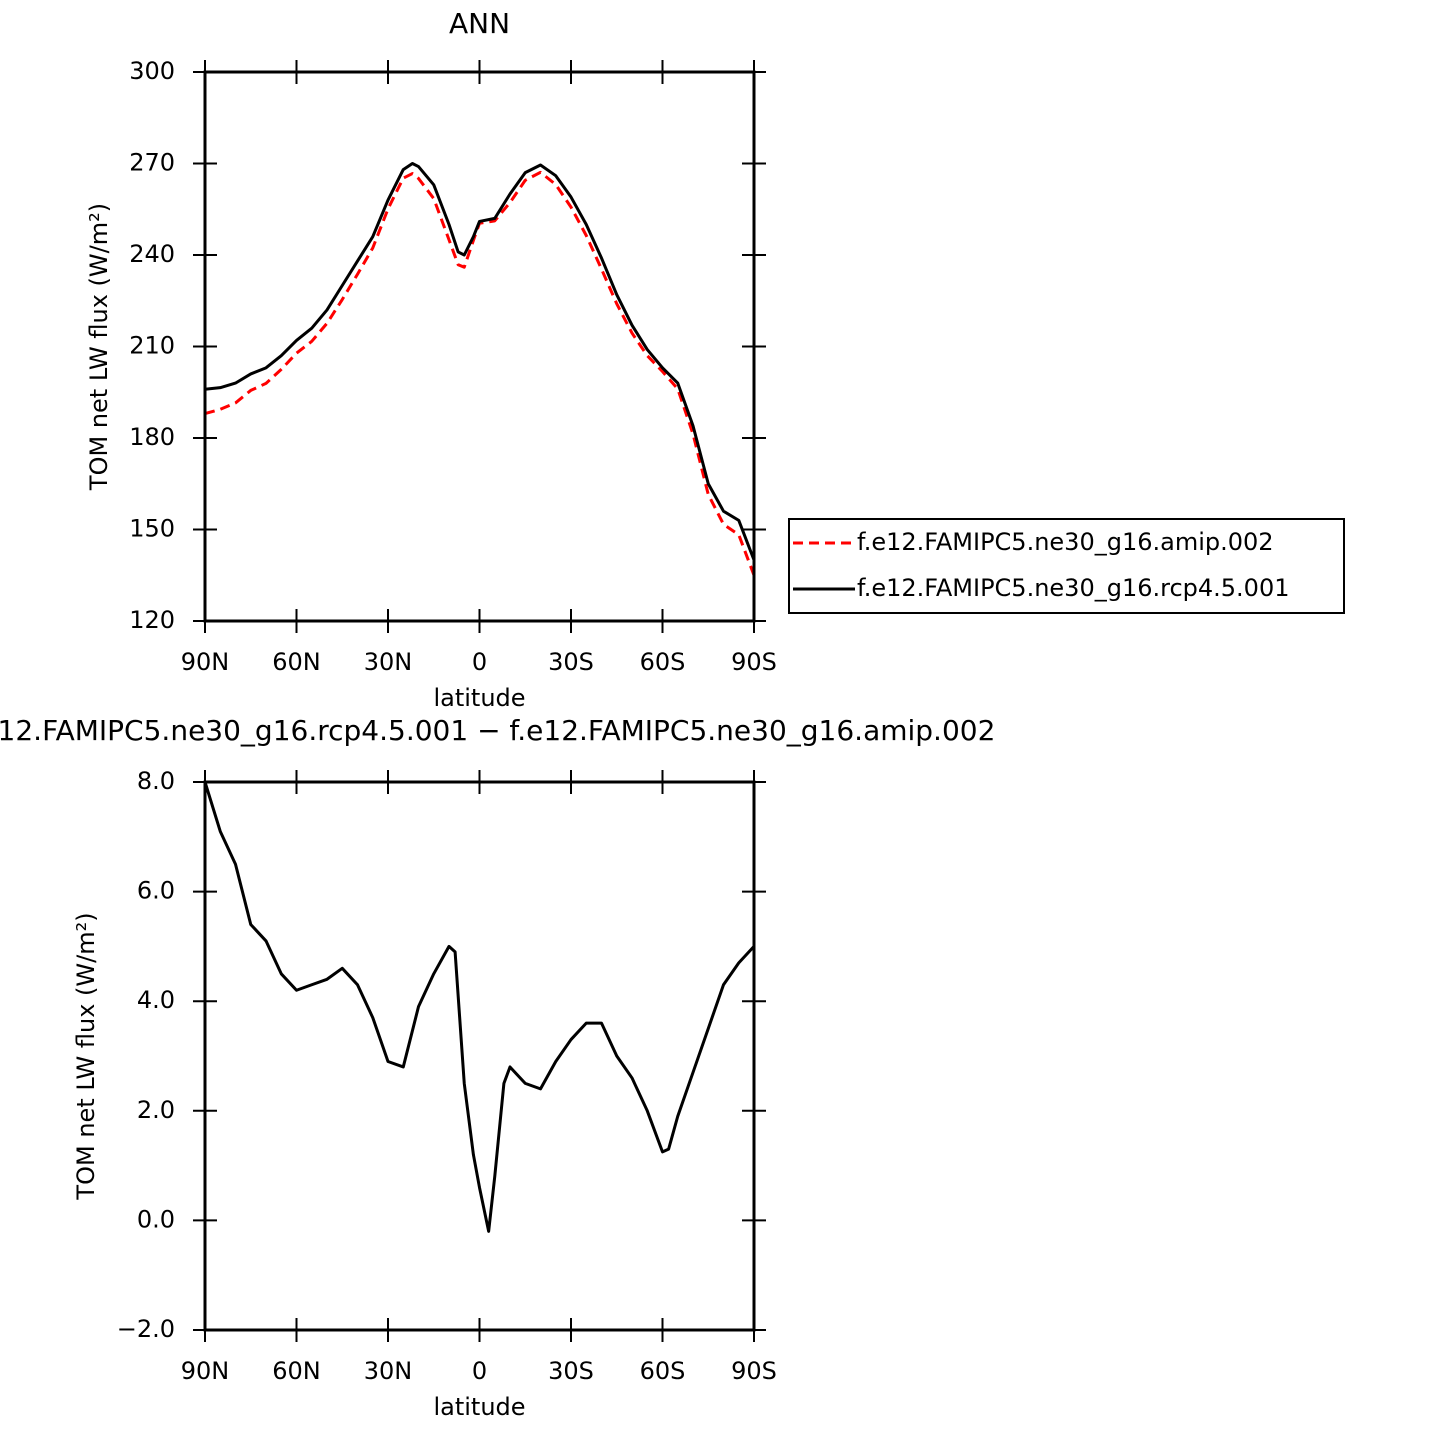 The width and height of the screenshot is (1430, 1430). Describe the element at coordinates (156, 891) in the screenshot. I see `y-tick-label: 6.0` at that location.